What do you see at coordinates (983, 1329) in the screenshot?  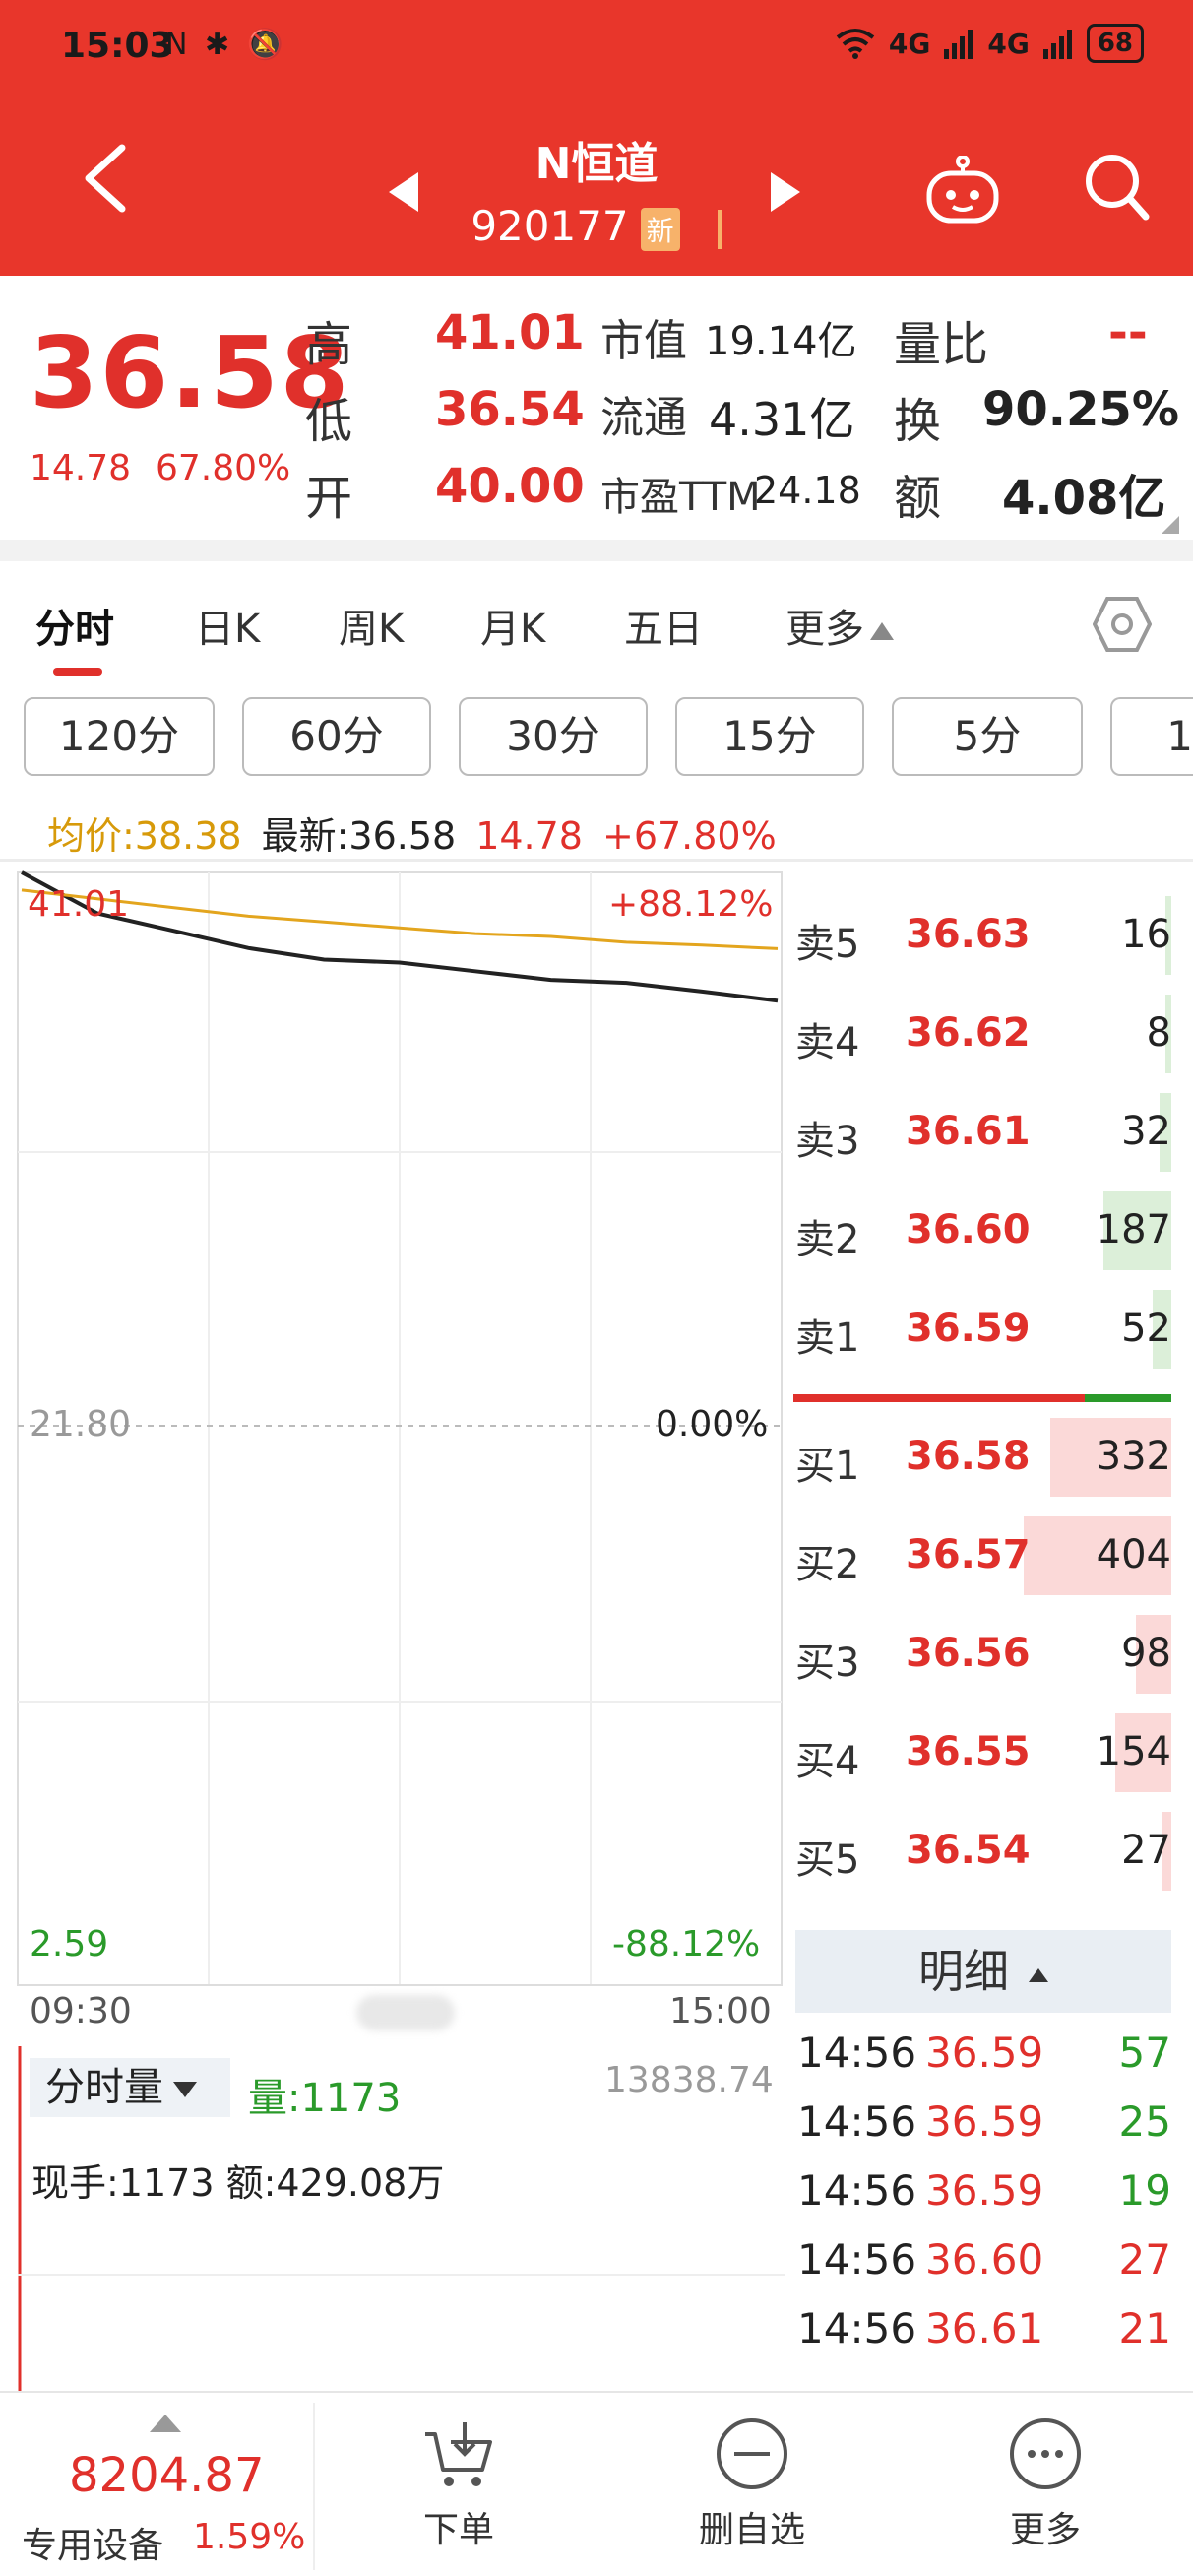 I see `ask-row-5: 卖1 36.59 52` at bounding box center [983, 1329].